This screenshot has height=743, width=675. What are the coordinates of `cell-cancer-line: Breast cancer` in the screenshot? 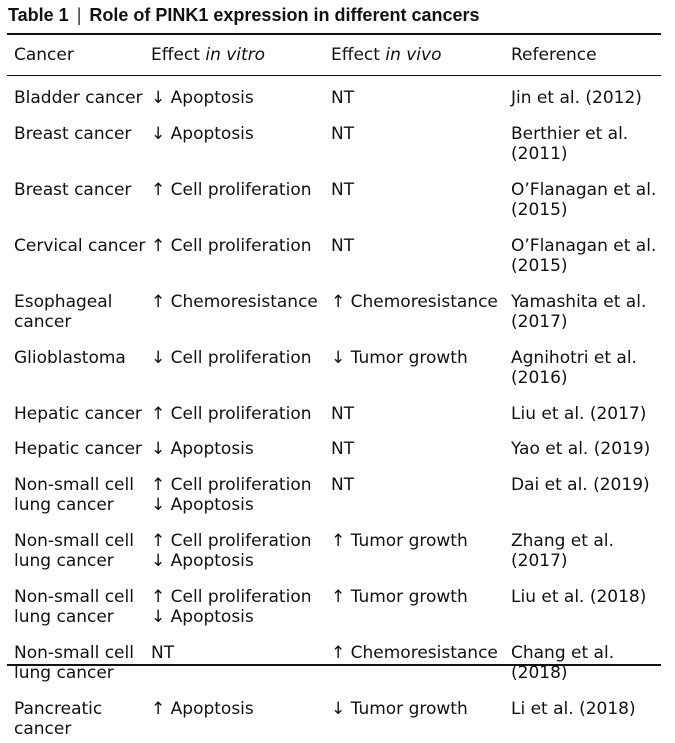 It's located at (73, 189).